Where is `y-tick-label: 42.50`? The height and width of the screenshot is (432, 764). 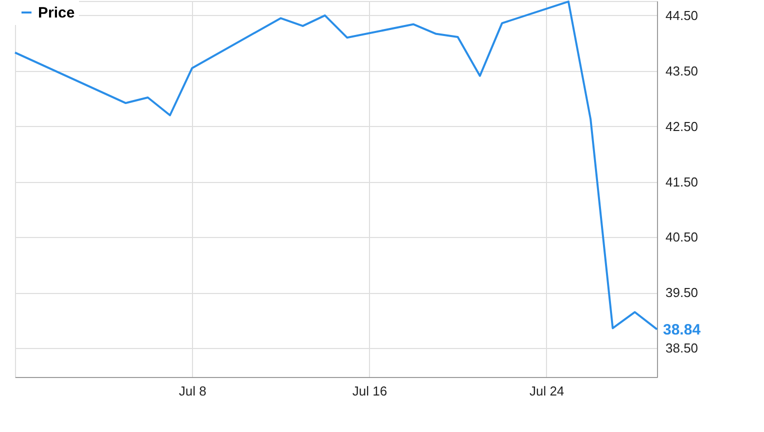 y-tick-label: 42.50 is located at coordinates (682, 126).